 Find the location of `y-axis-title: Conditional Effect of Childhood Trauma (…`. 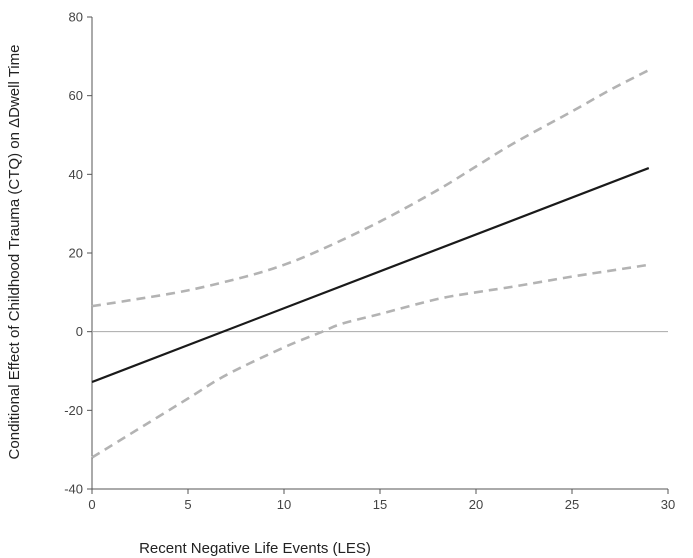

y-axis-title: Conditional Effect of Childhood Trauma (… is located at coordinates (14, 252).